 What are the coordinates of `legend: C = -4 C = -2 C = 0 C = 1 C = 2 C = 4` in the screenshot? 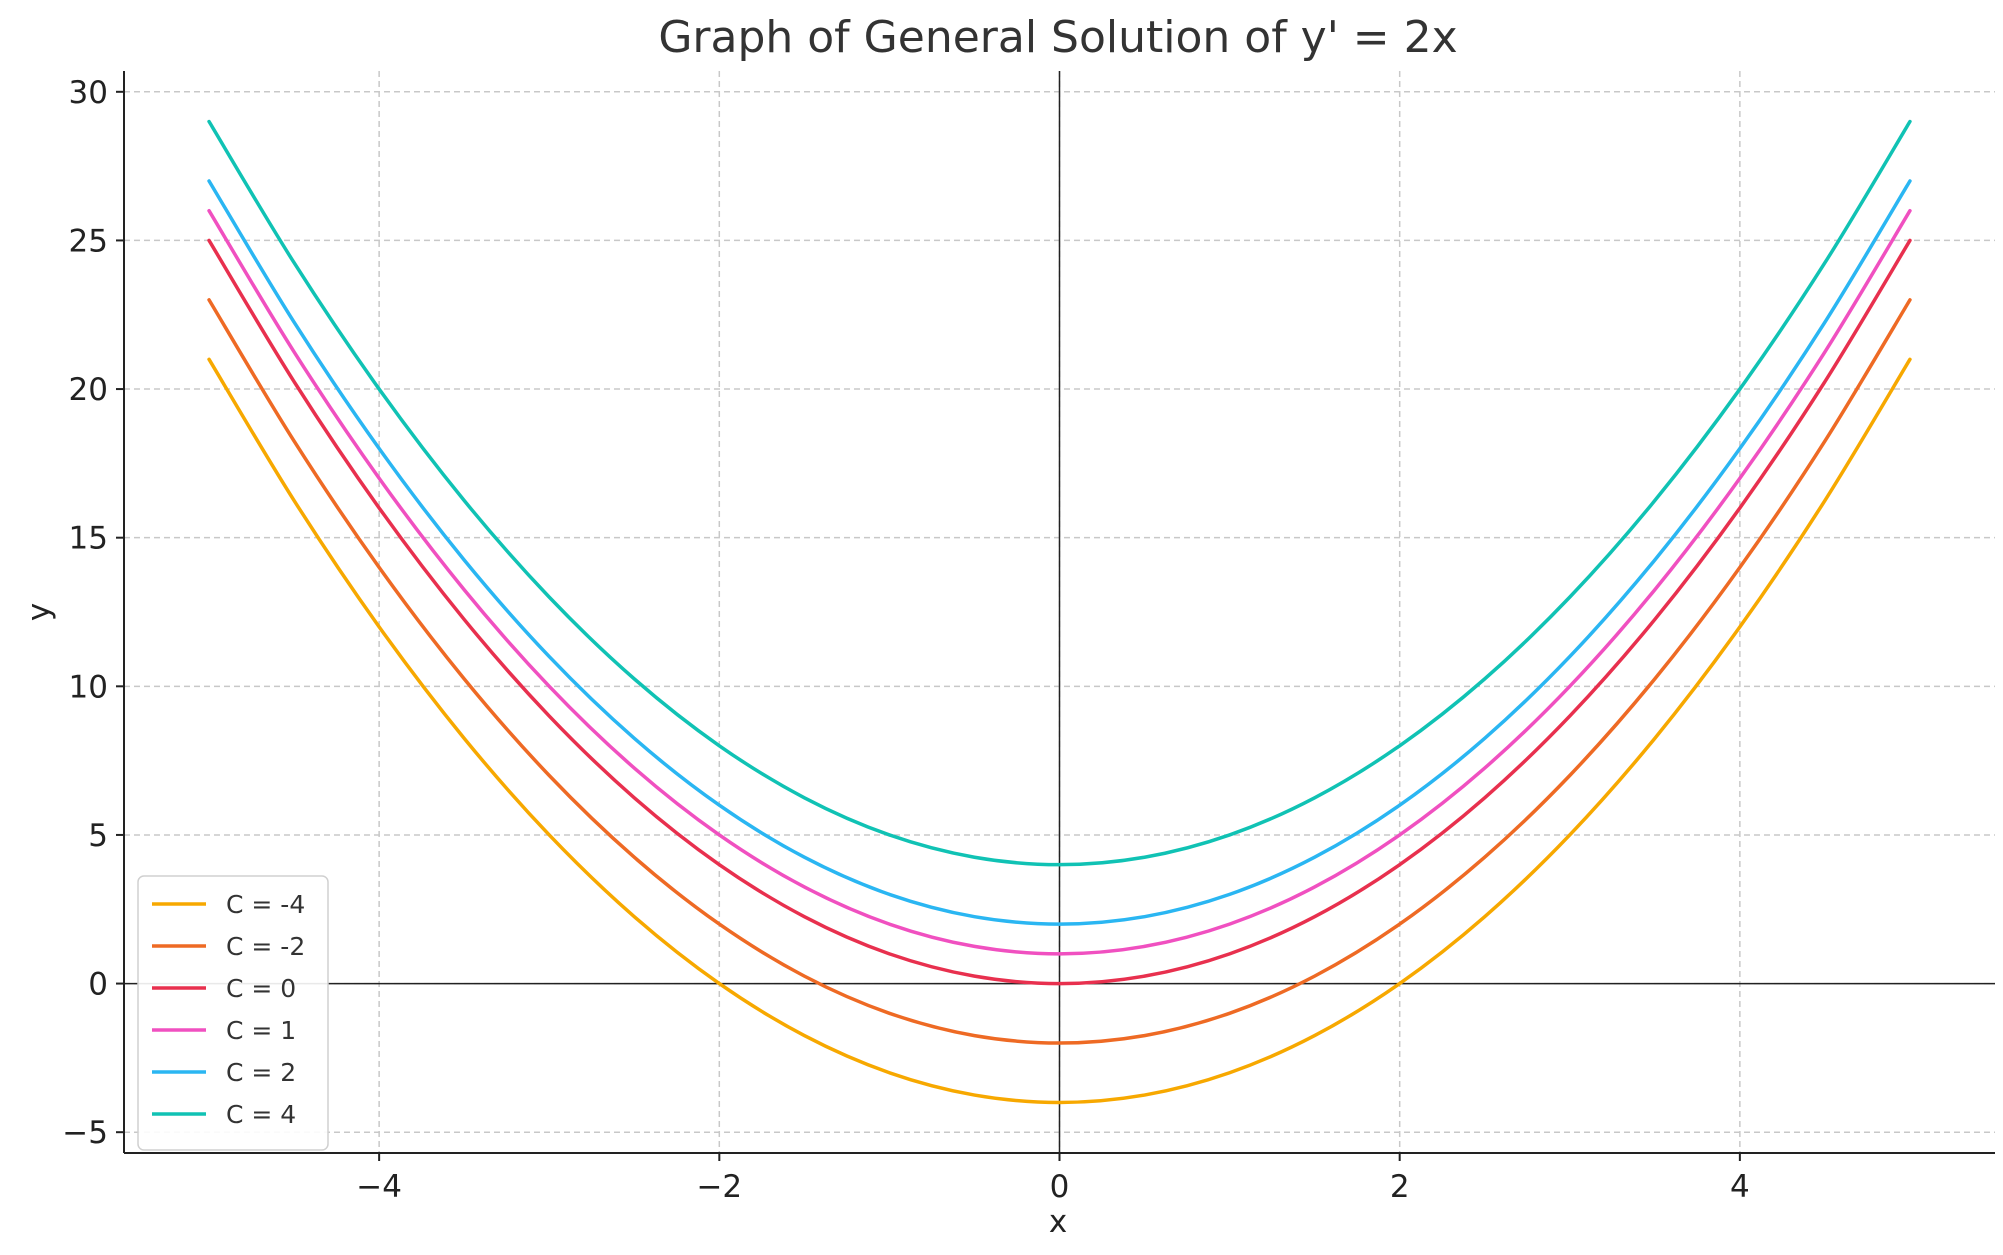 It's located at (233, 1013).